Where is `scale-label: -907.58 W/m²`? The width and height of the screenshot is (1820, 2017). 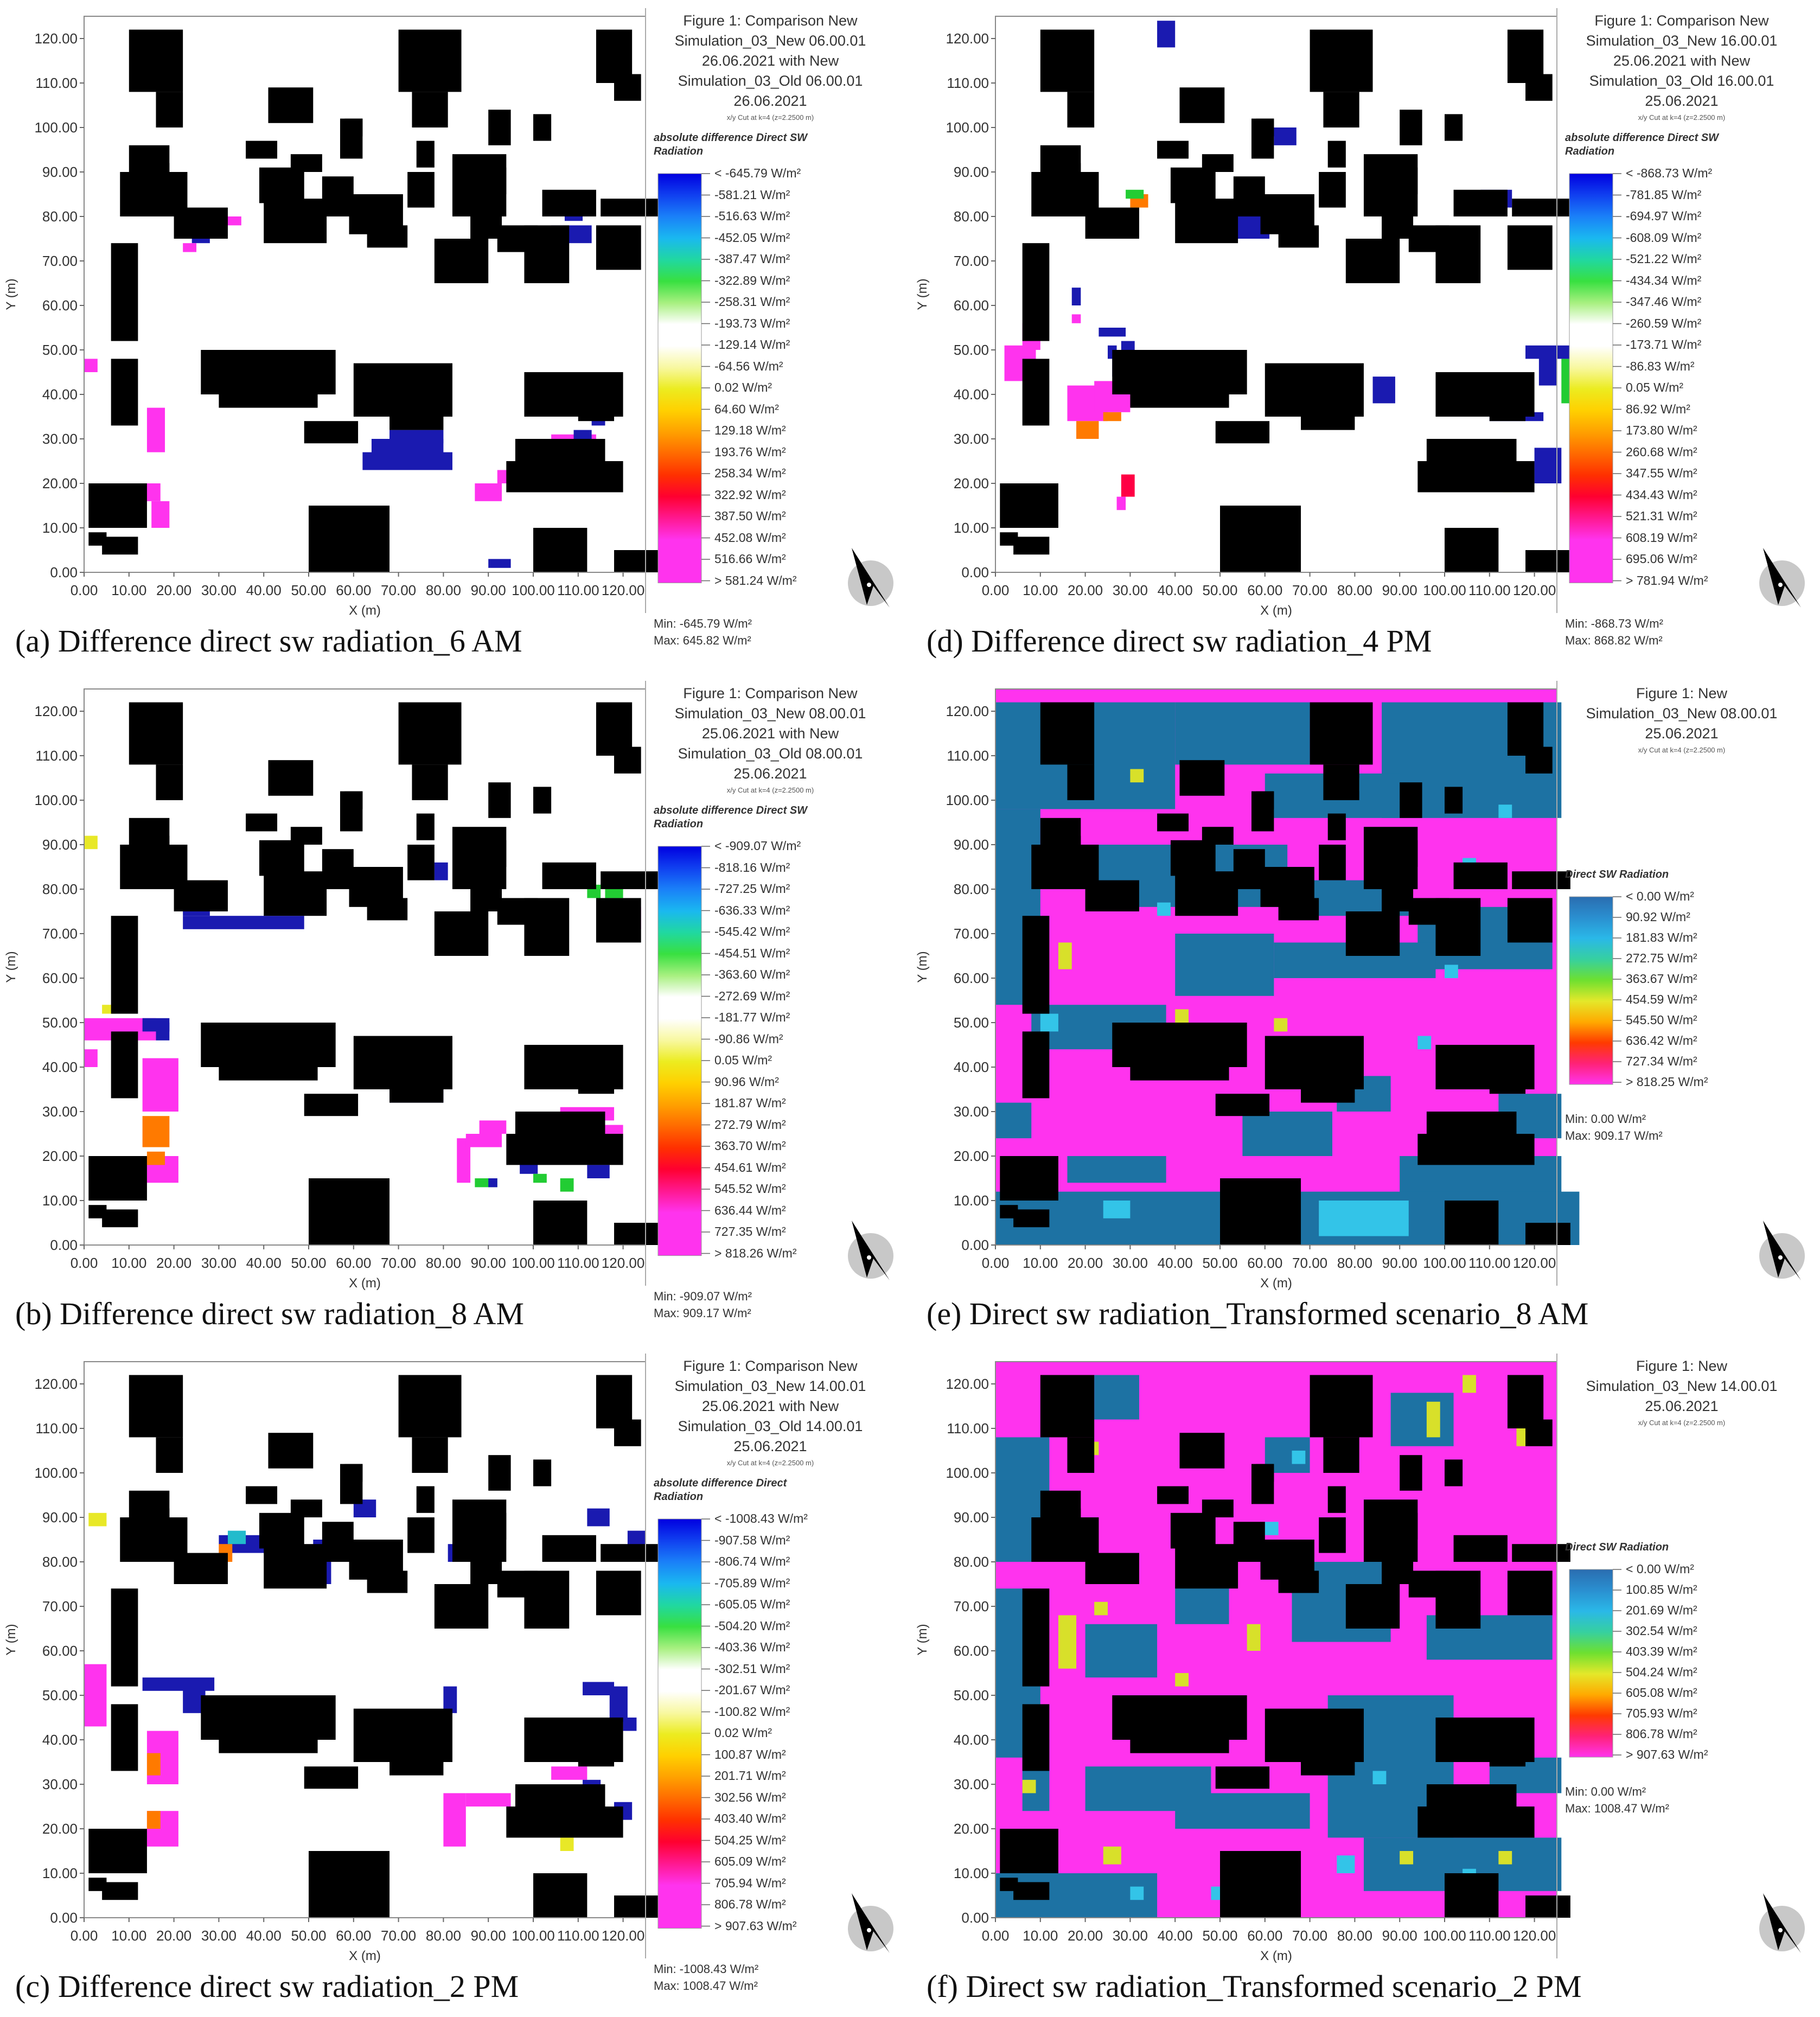 scale-label: -907.58 W/m² is located at coordinates (752, 1540).